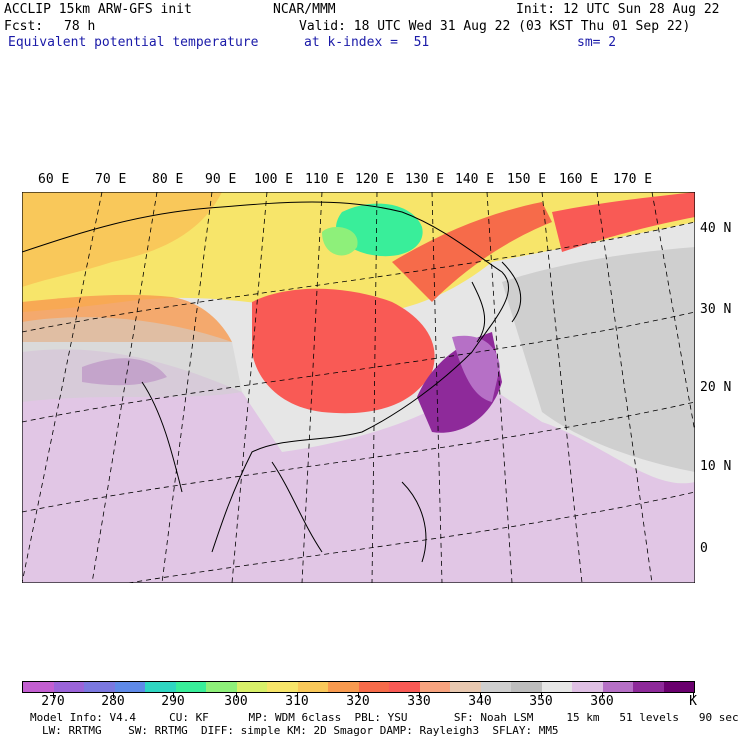 The image size is (740, 740). I want to click on colorbar-label: 280, so click(113, 701).